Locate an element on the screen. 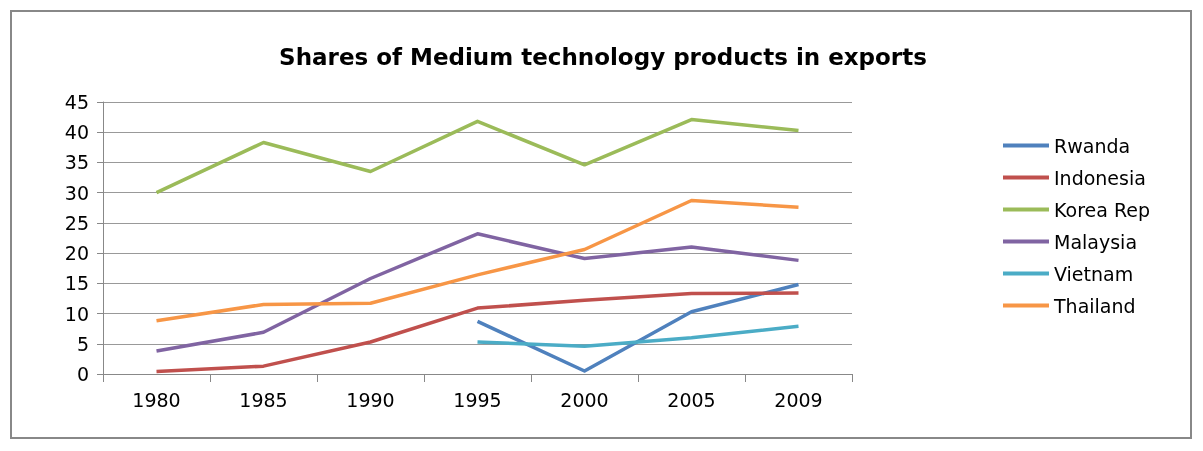  y-tick-label: 35 is located at coordinates (76, 162).